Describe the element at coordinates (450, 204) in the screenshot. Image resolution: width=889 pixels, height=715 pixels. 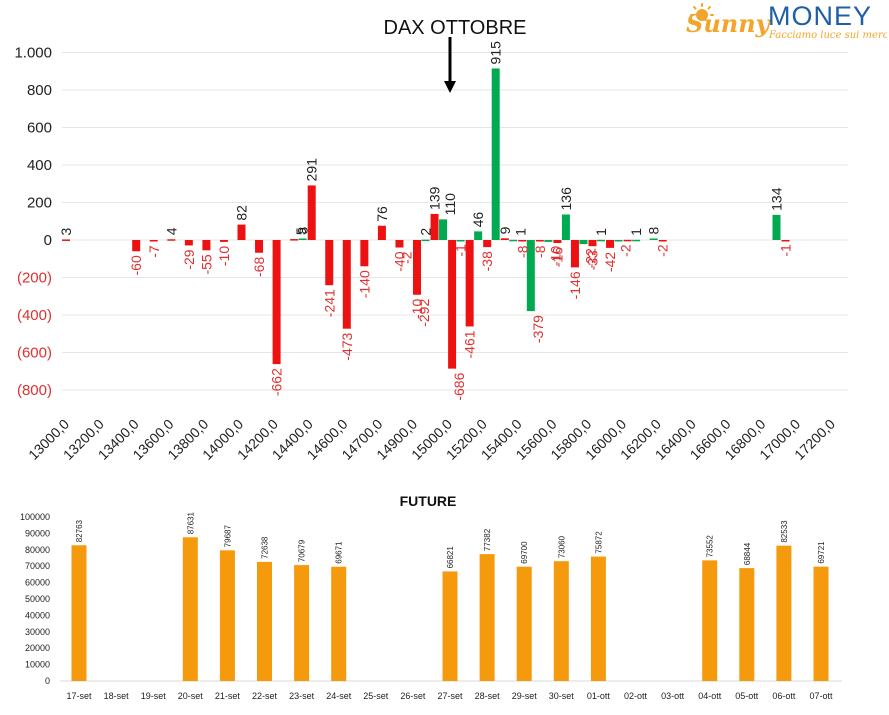
I see `data-label: 110` at that location.